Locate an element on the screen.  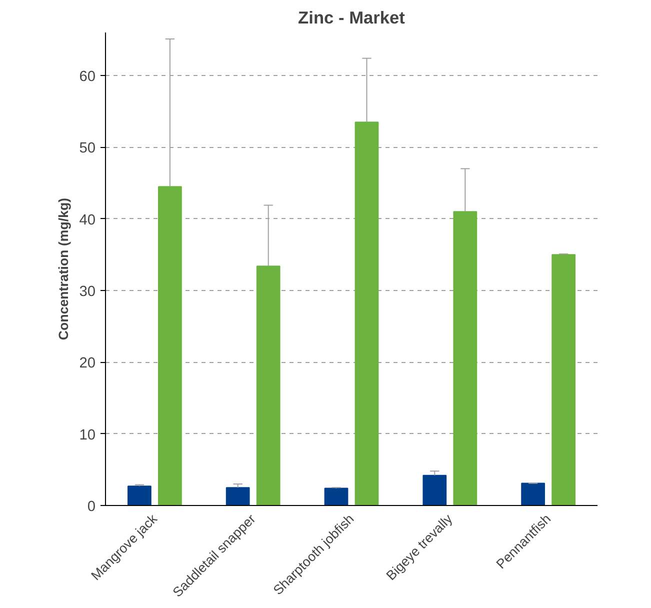
y-axis-title: Concentration (mg/kg) is located at coordinates (64, 269).